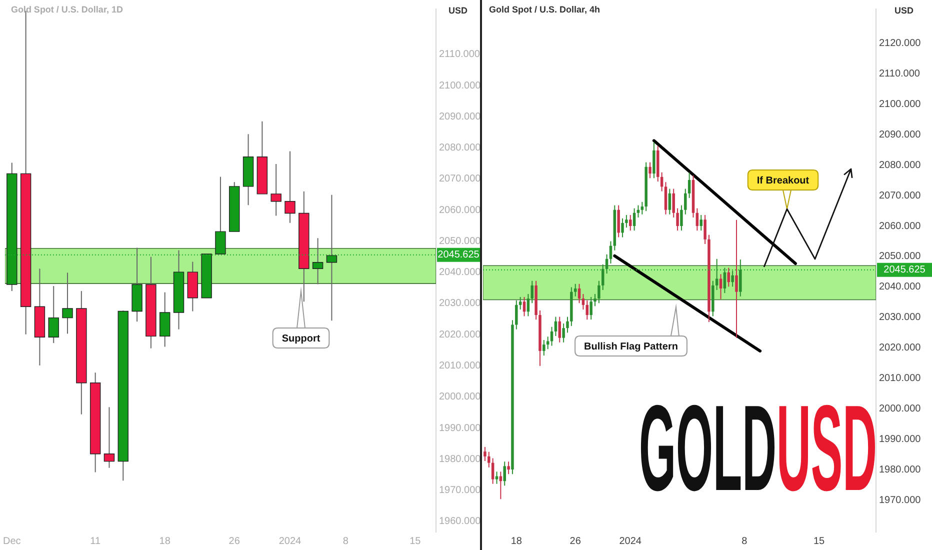 Image resolution: width=932 pixels, height=550 pixels. I want to click on chart-title: Gold Spot / U.S. Dollar, 1D, so click(67, 9).